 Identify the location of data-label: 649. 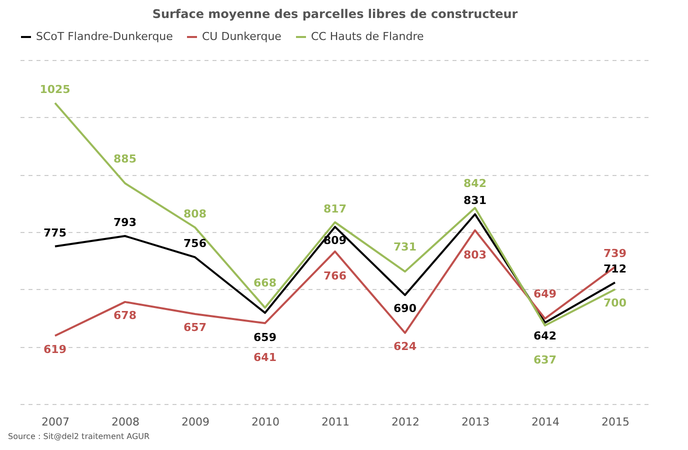
(545, 294).